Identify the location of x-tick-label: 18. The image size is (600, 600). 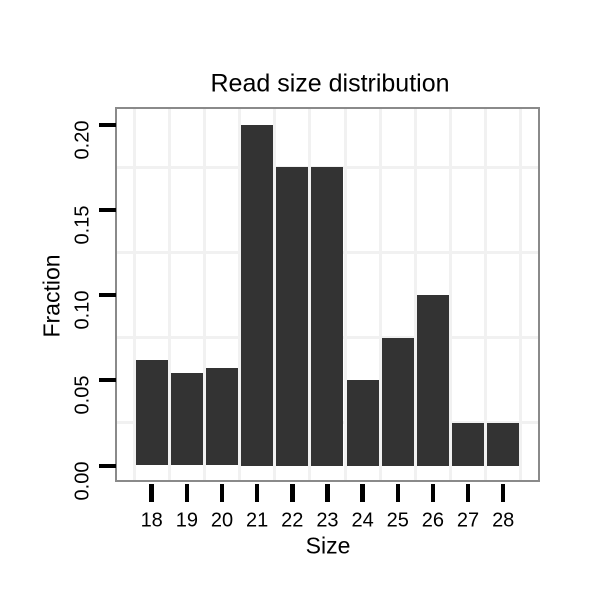
(151, 520).